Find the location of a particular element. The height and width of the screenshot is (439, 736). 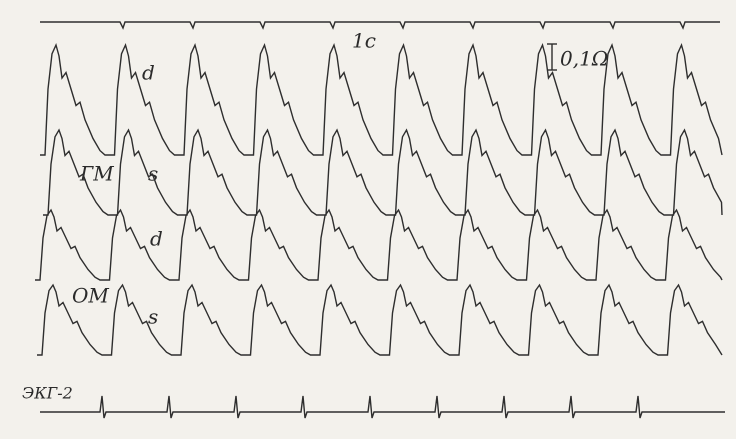

ecg-trace is located at coordinates (382, 407).